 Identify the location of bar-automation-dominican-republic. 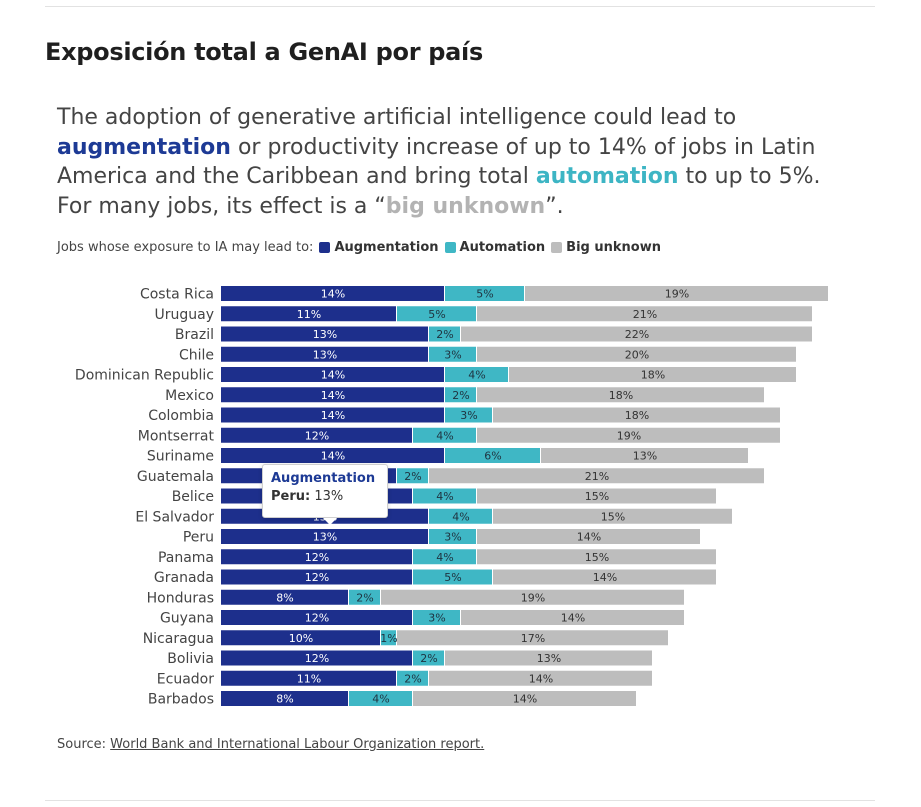
(476, 374).